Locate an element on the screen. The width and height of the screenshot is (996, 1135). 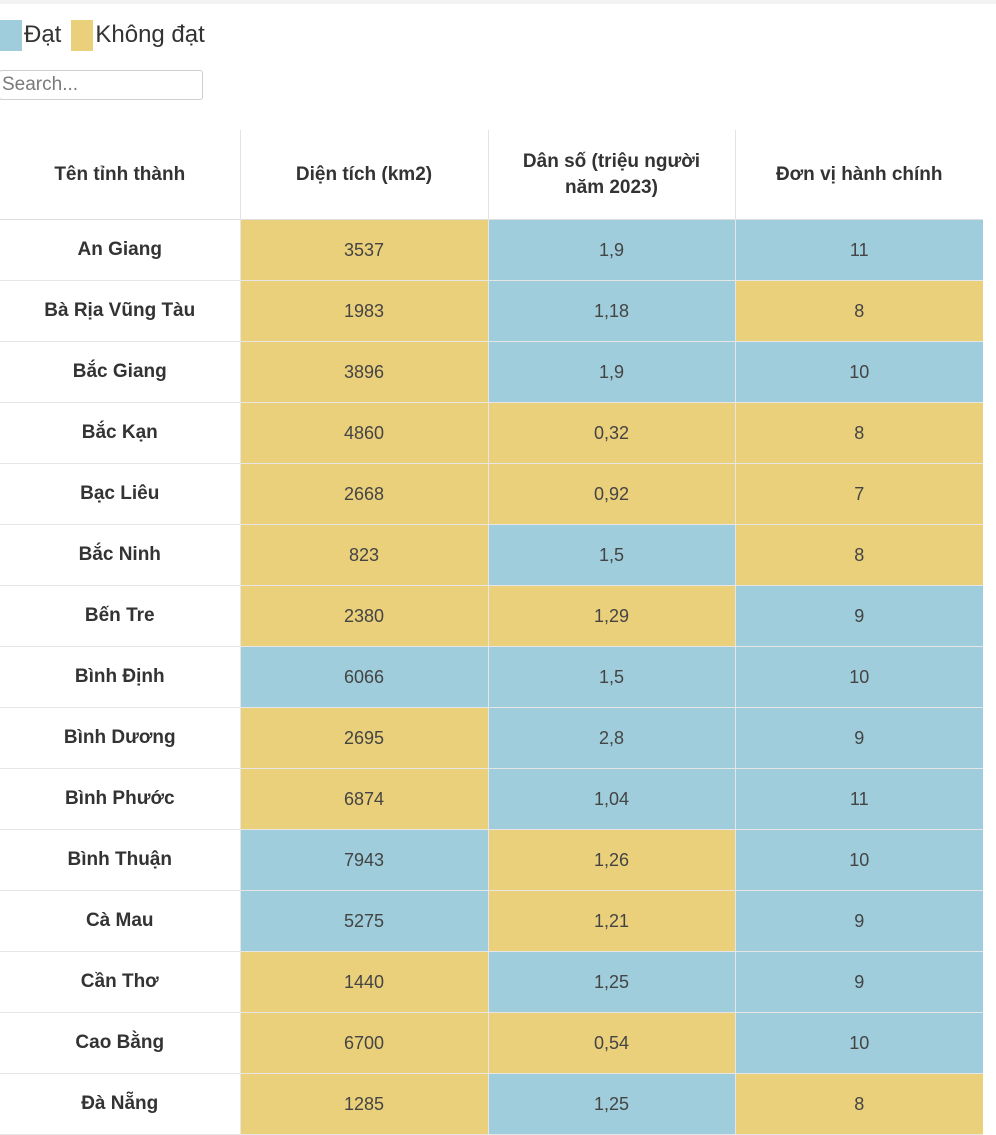
area-cell: 2380 is located at coordinates (363, 616).